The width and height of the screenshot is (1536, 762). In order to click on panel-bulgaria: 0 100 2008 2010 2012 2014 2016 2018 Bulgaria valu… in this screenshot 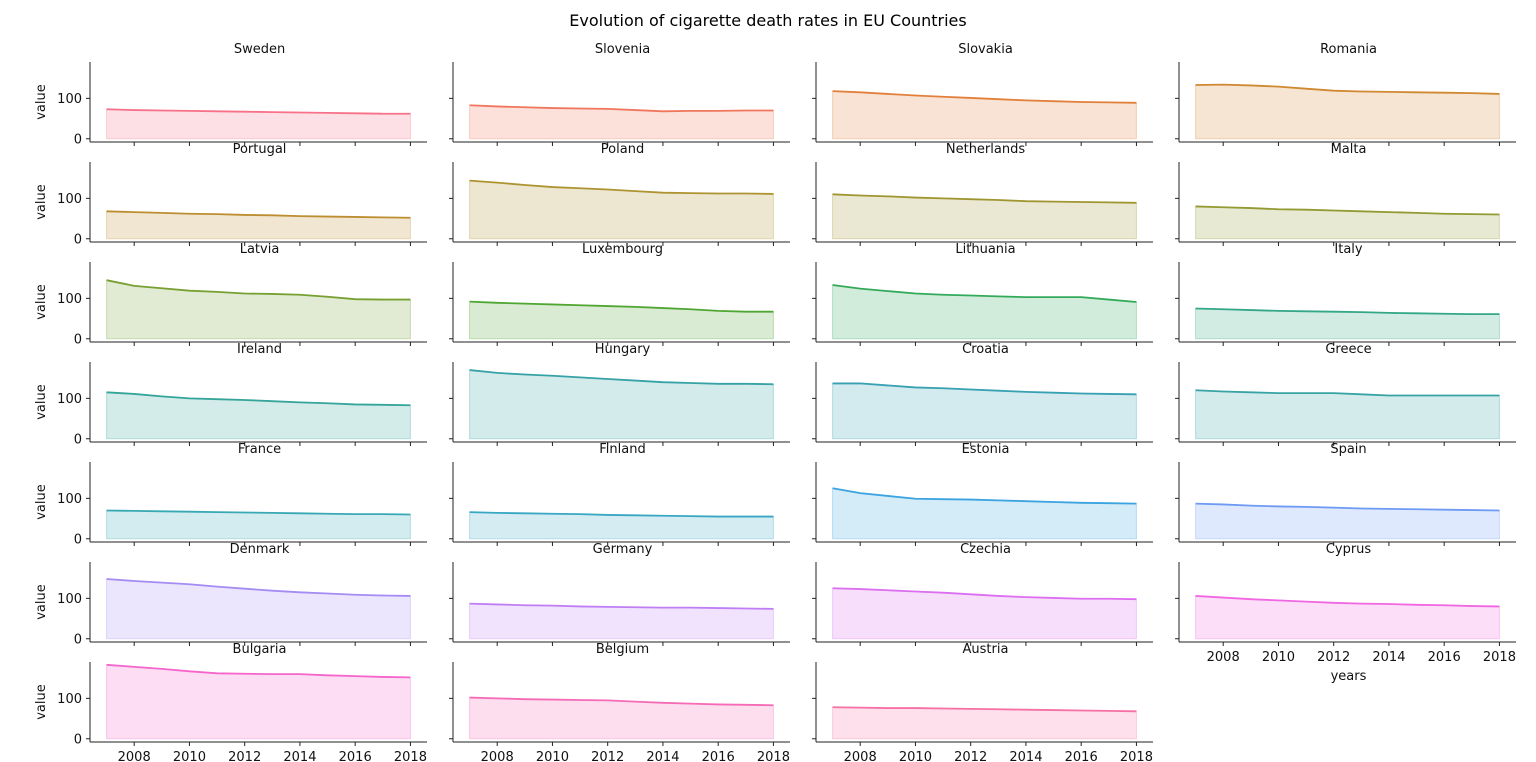, I will do `click(230, 702)`.